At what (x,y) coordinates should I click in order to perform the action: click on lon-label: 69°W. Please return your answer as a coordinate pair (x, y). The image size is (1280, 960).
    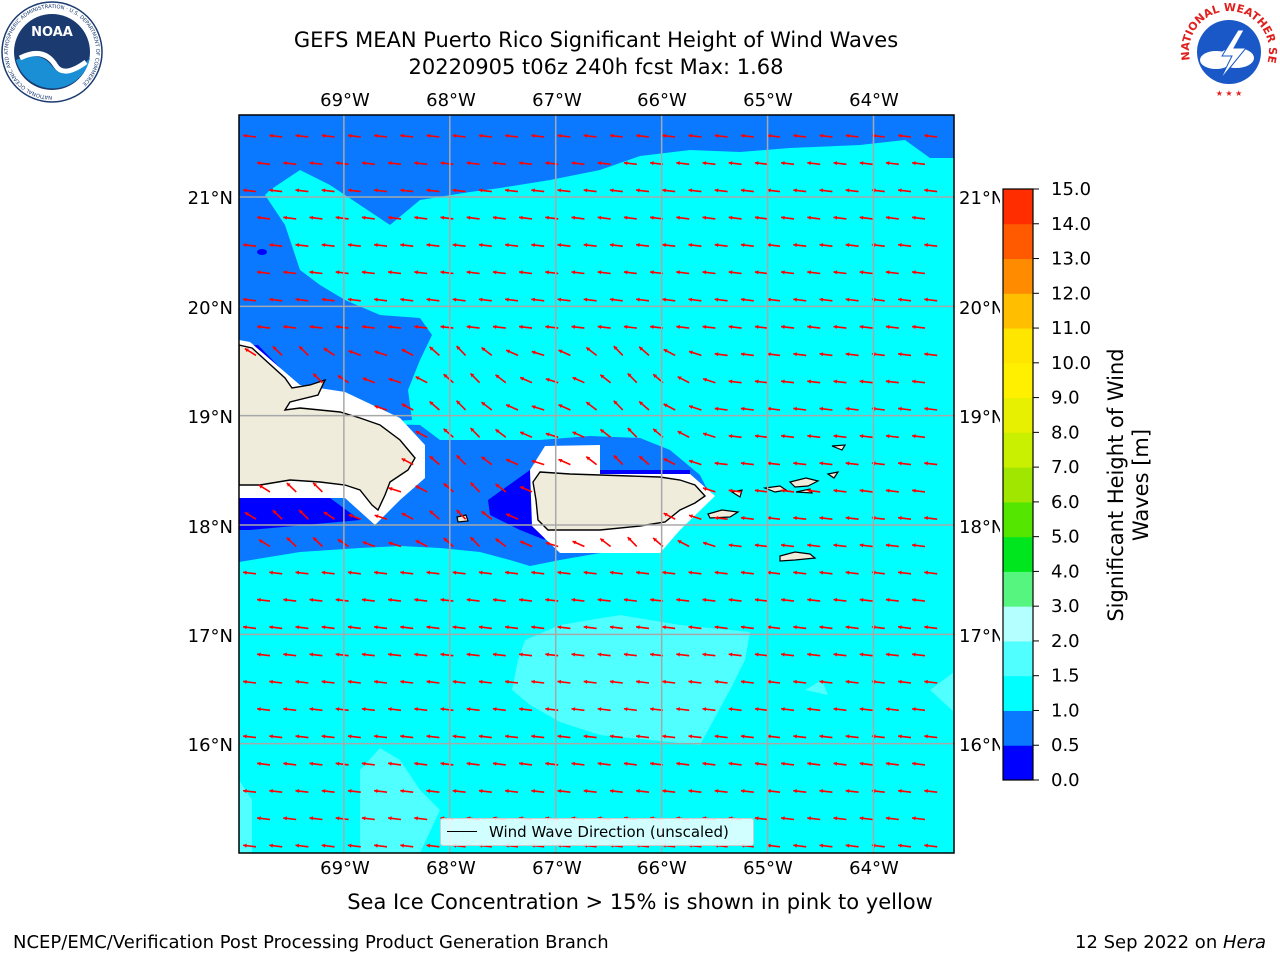
    Looking at the image, I should click on (345, 100).